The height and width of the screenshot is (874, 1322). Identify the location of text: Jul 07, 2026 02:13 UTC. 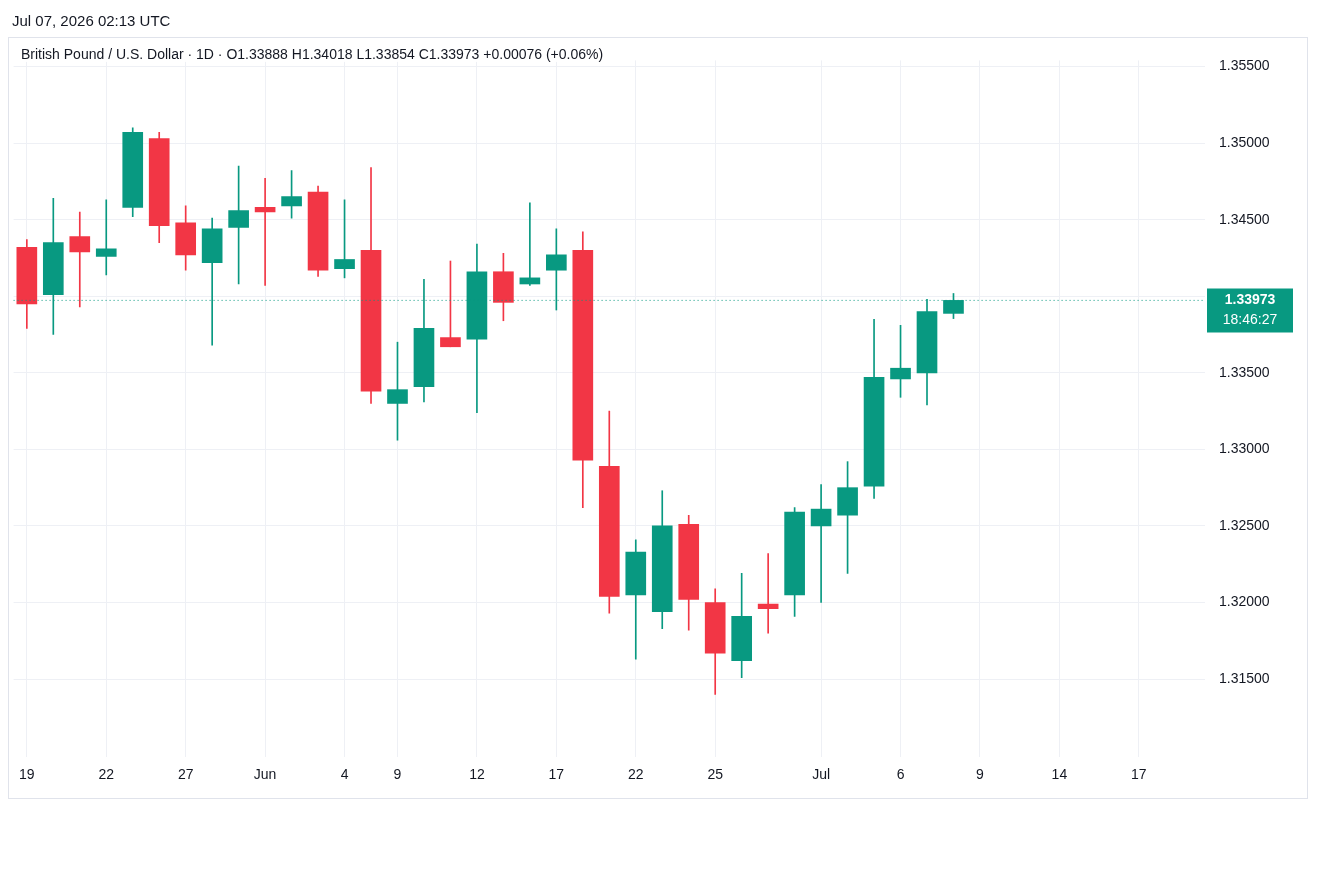
(91, 21).